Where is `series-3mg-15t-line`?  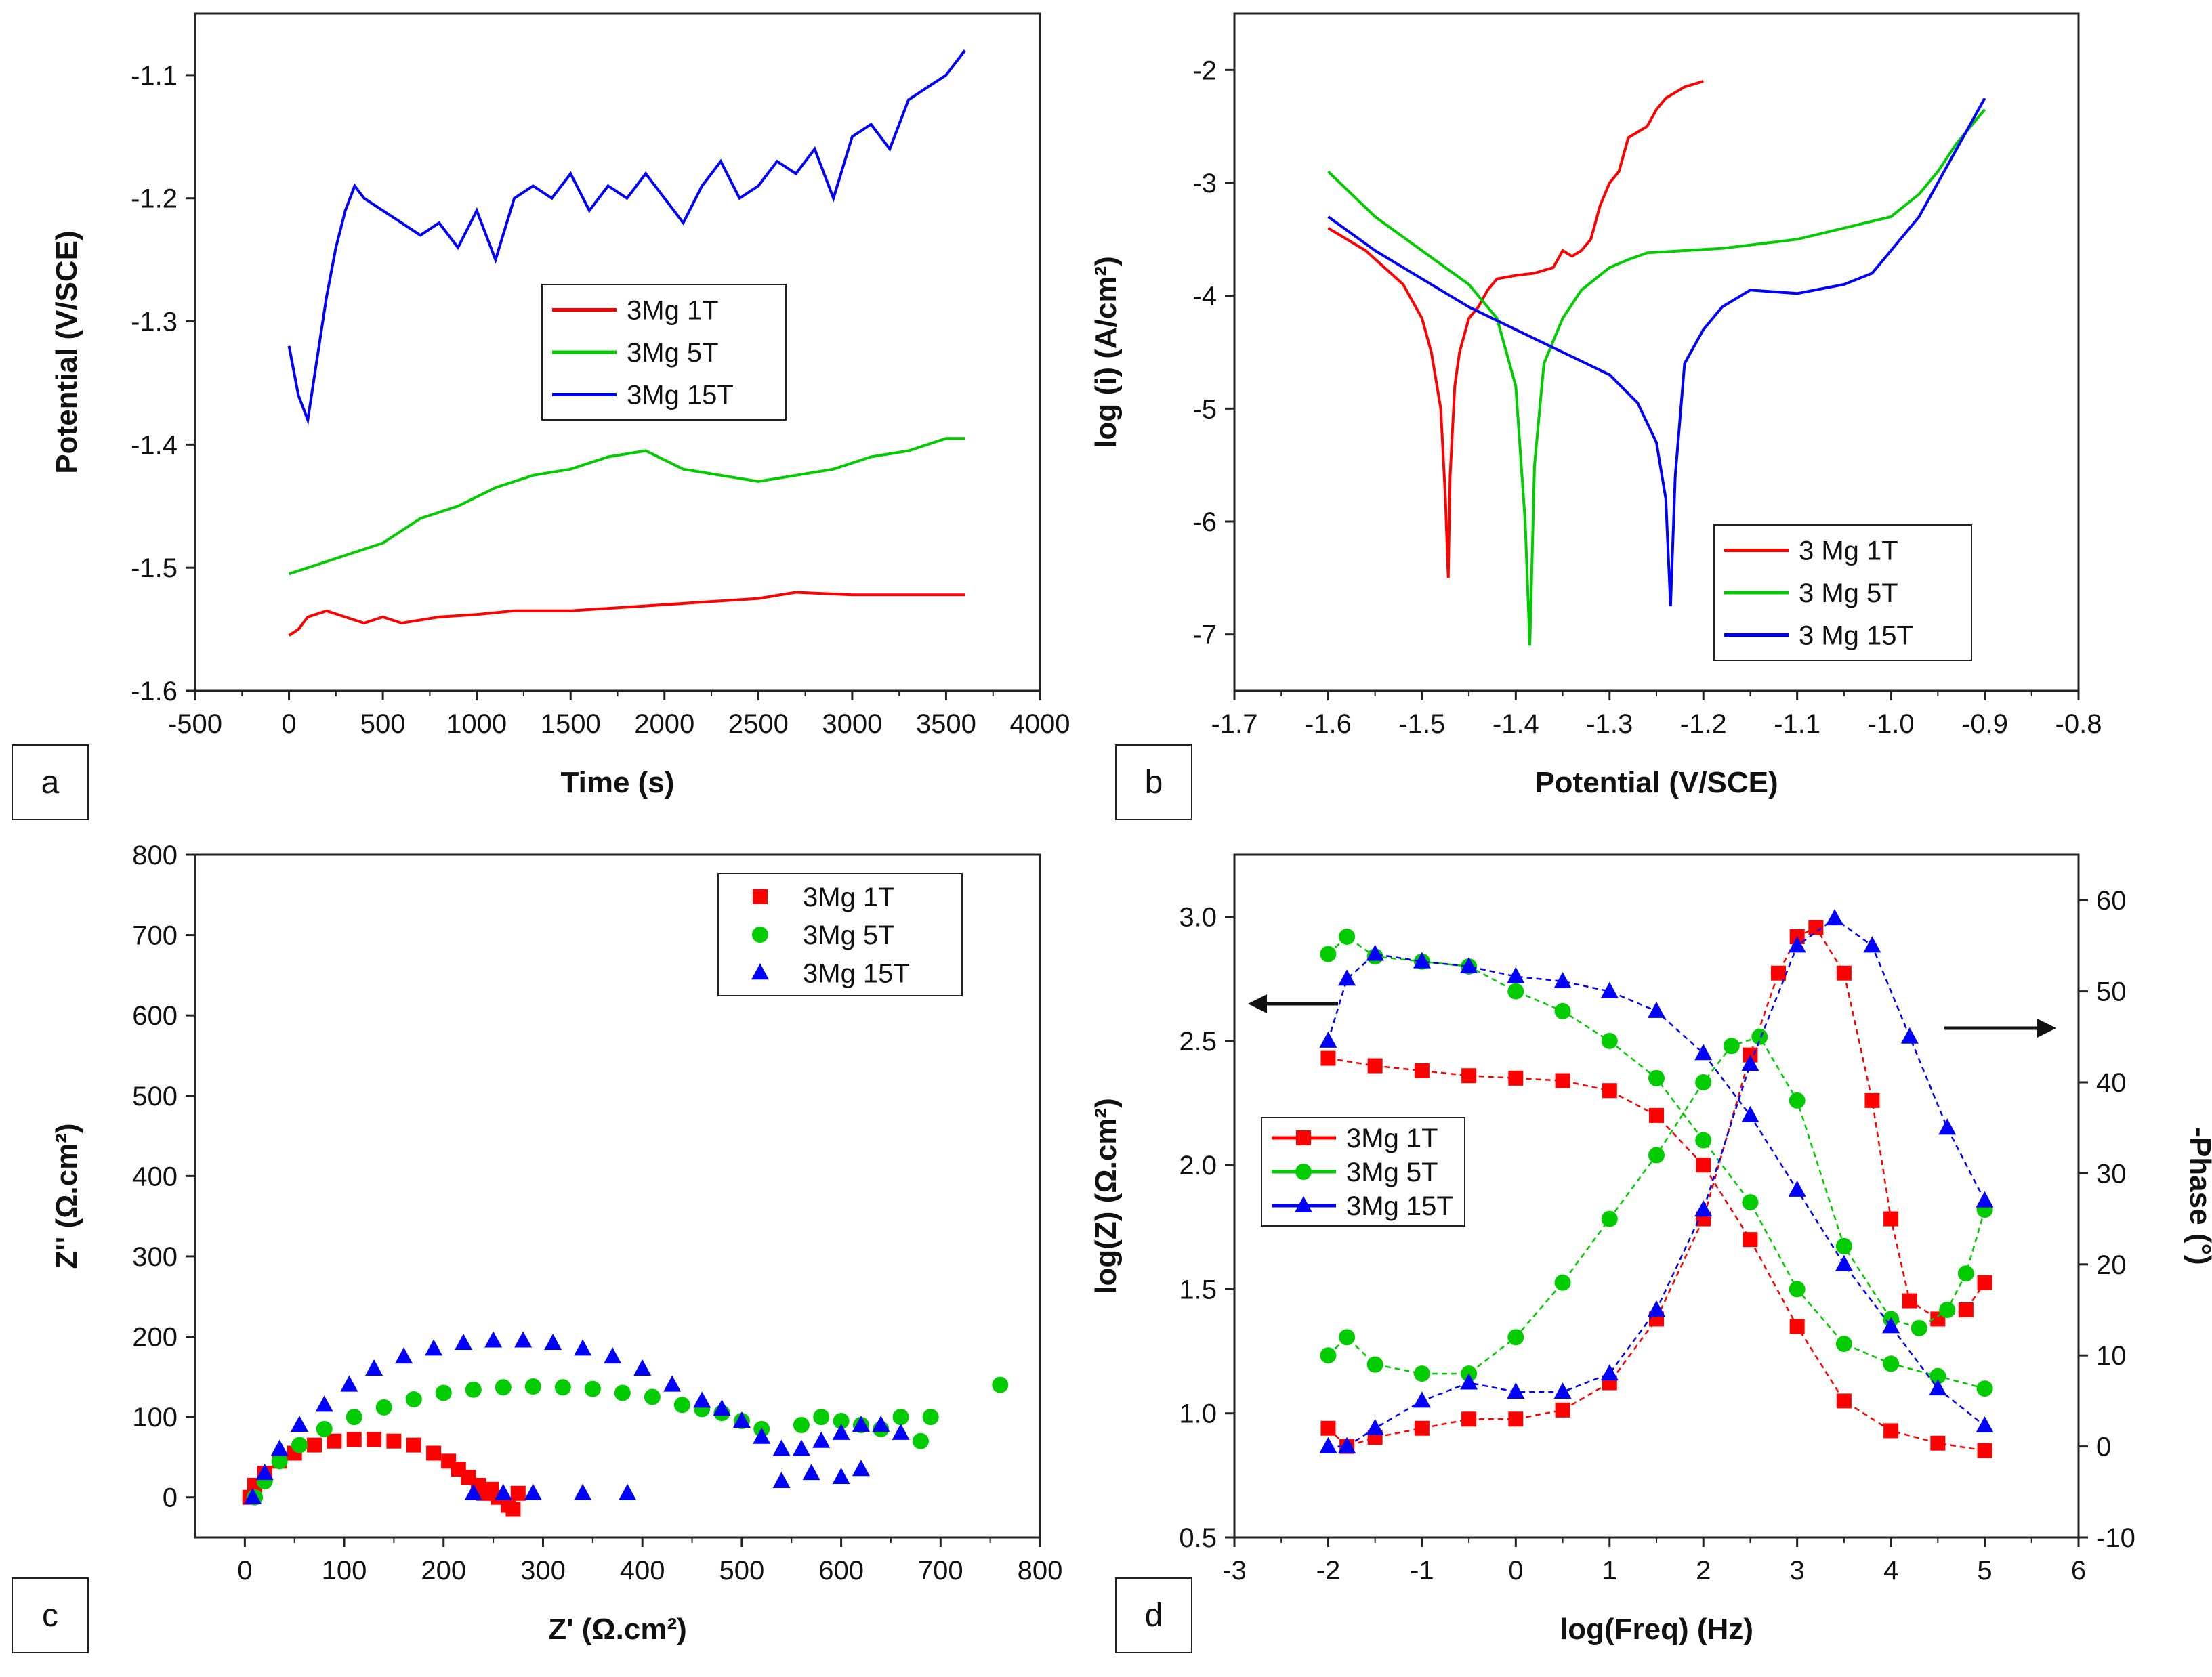 series-3mg-15t-line is located at coordinates (1656, 1190).